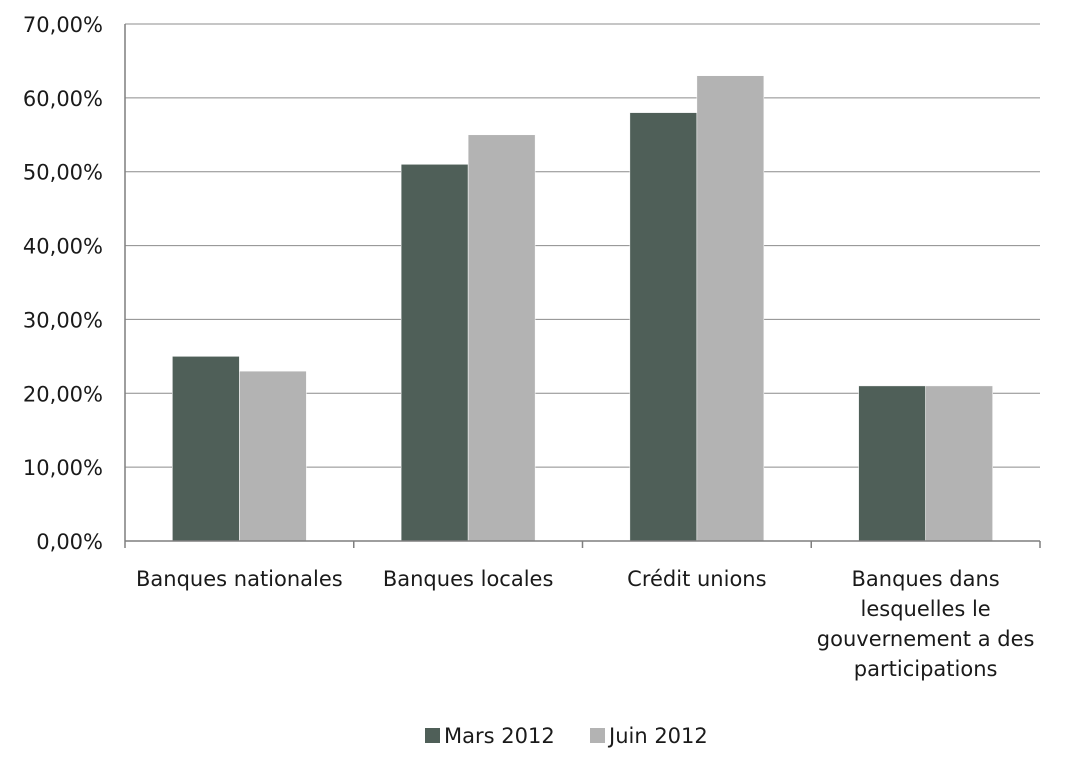 The image size is (1066, 757). I want to click on y-tick-label: 60,00%, so click(63, 99).